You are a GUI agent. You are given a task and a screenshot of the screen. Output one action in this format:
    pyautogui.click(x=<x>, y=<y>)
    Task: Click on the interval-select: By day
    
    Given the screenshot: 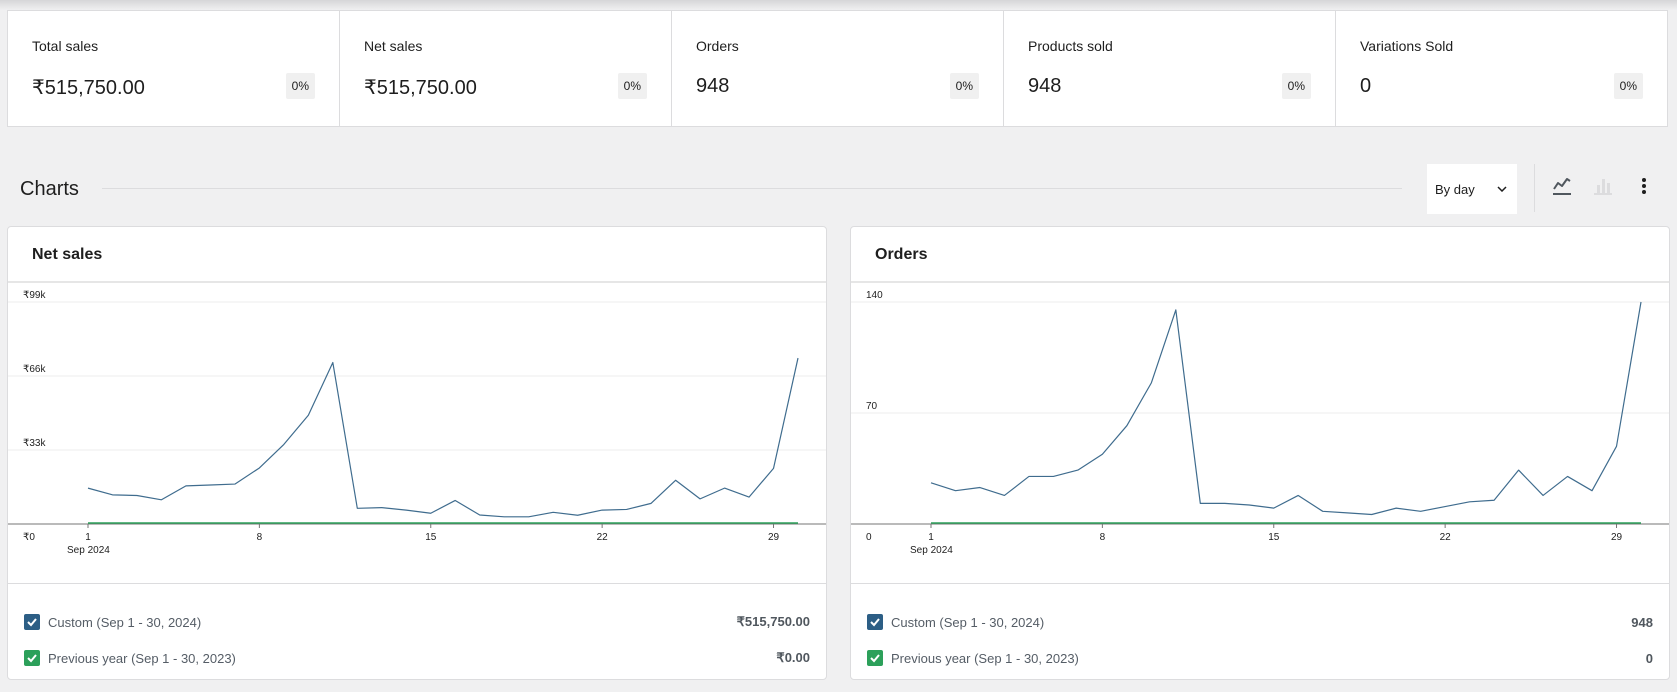 What is the action you would take?
    pyautogui.click(x=1472, y=189)
    